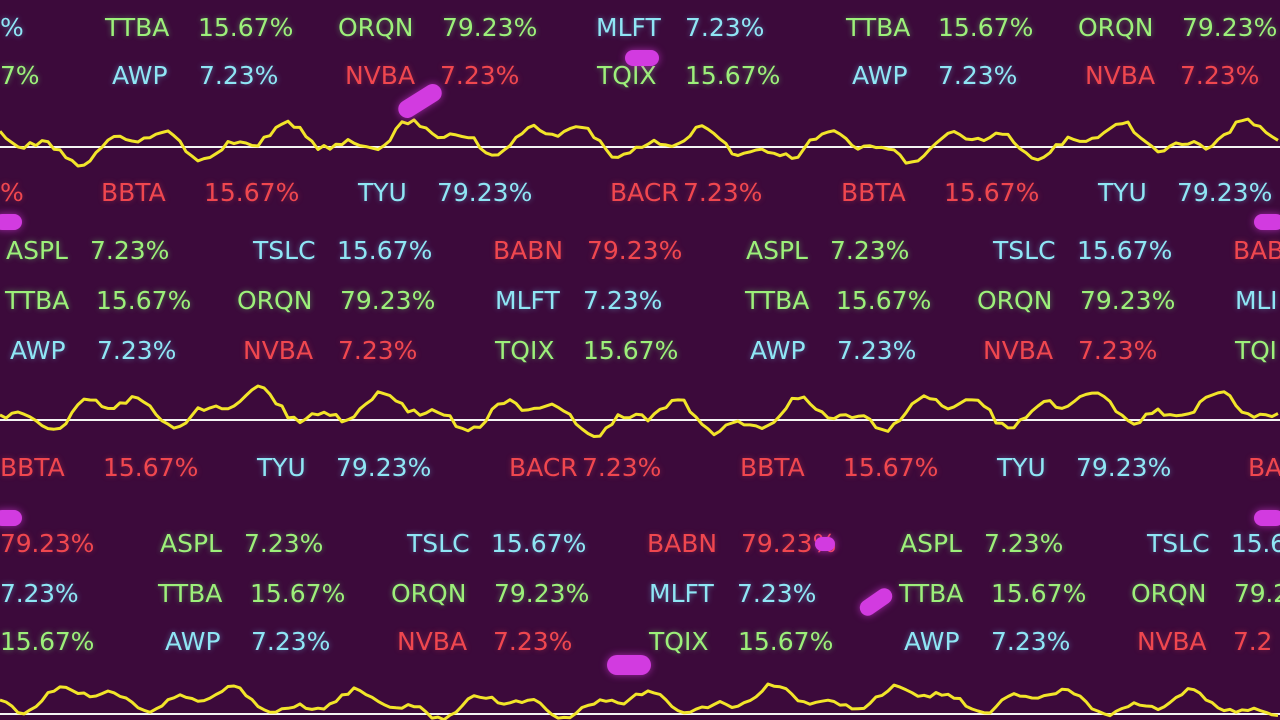  I want to click on ticker-fragment: MLI, so click(1256, 300).